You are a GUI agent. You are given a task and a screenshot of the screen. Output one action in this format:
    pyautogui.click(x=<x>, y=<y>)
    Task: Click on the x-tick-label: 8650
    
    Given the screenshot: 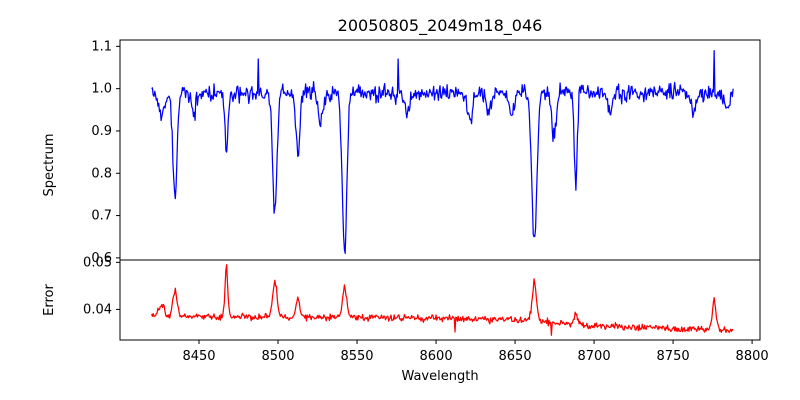 What is the action you would take?
    pyautogui.click(x=515, y=356)
    